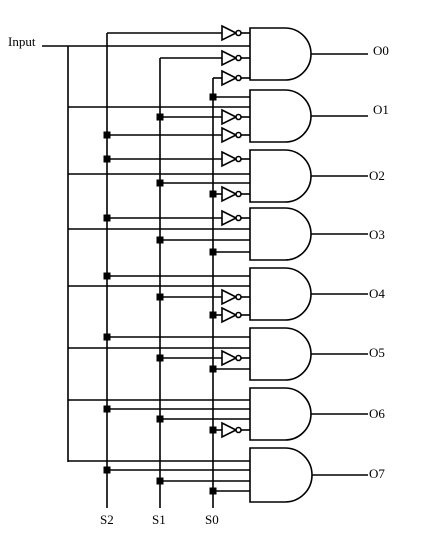 The image size is (429, 534). What do you see at coordinates (377, 352) in the screenshot?
I see `output-label-o5: O5` at bounding box center [377, 352].